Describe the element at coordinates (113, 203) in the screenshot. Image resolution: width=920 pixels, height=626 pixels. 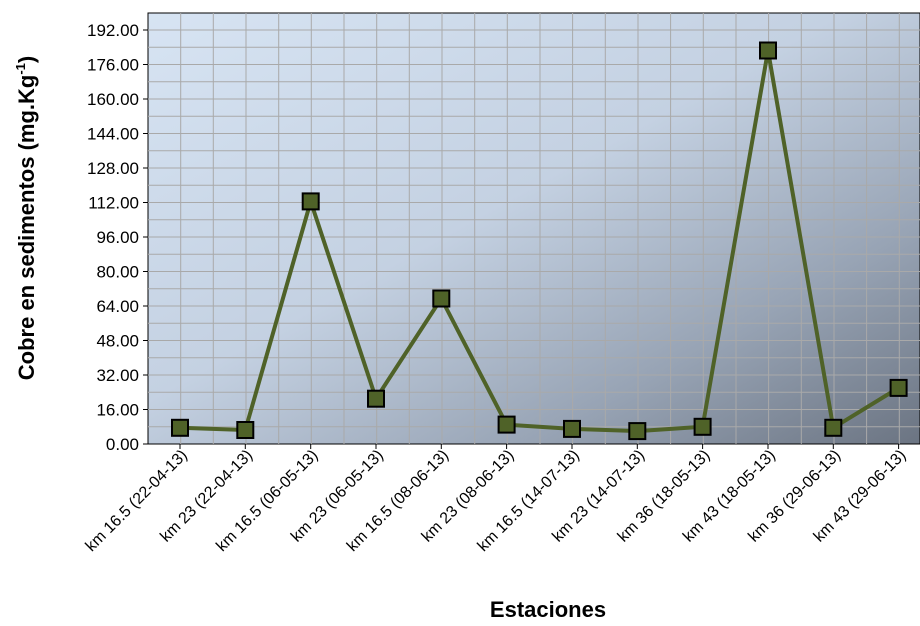
I see `y-tick-label: 112.00` at that location.